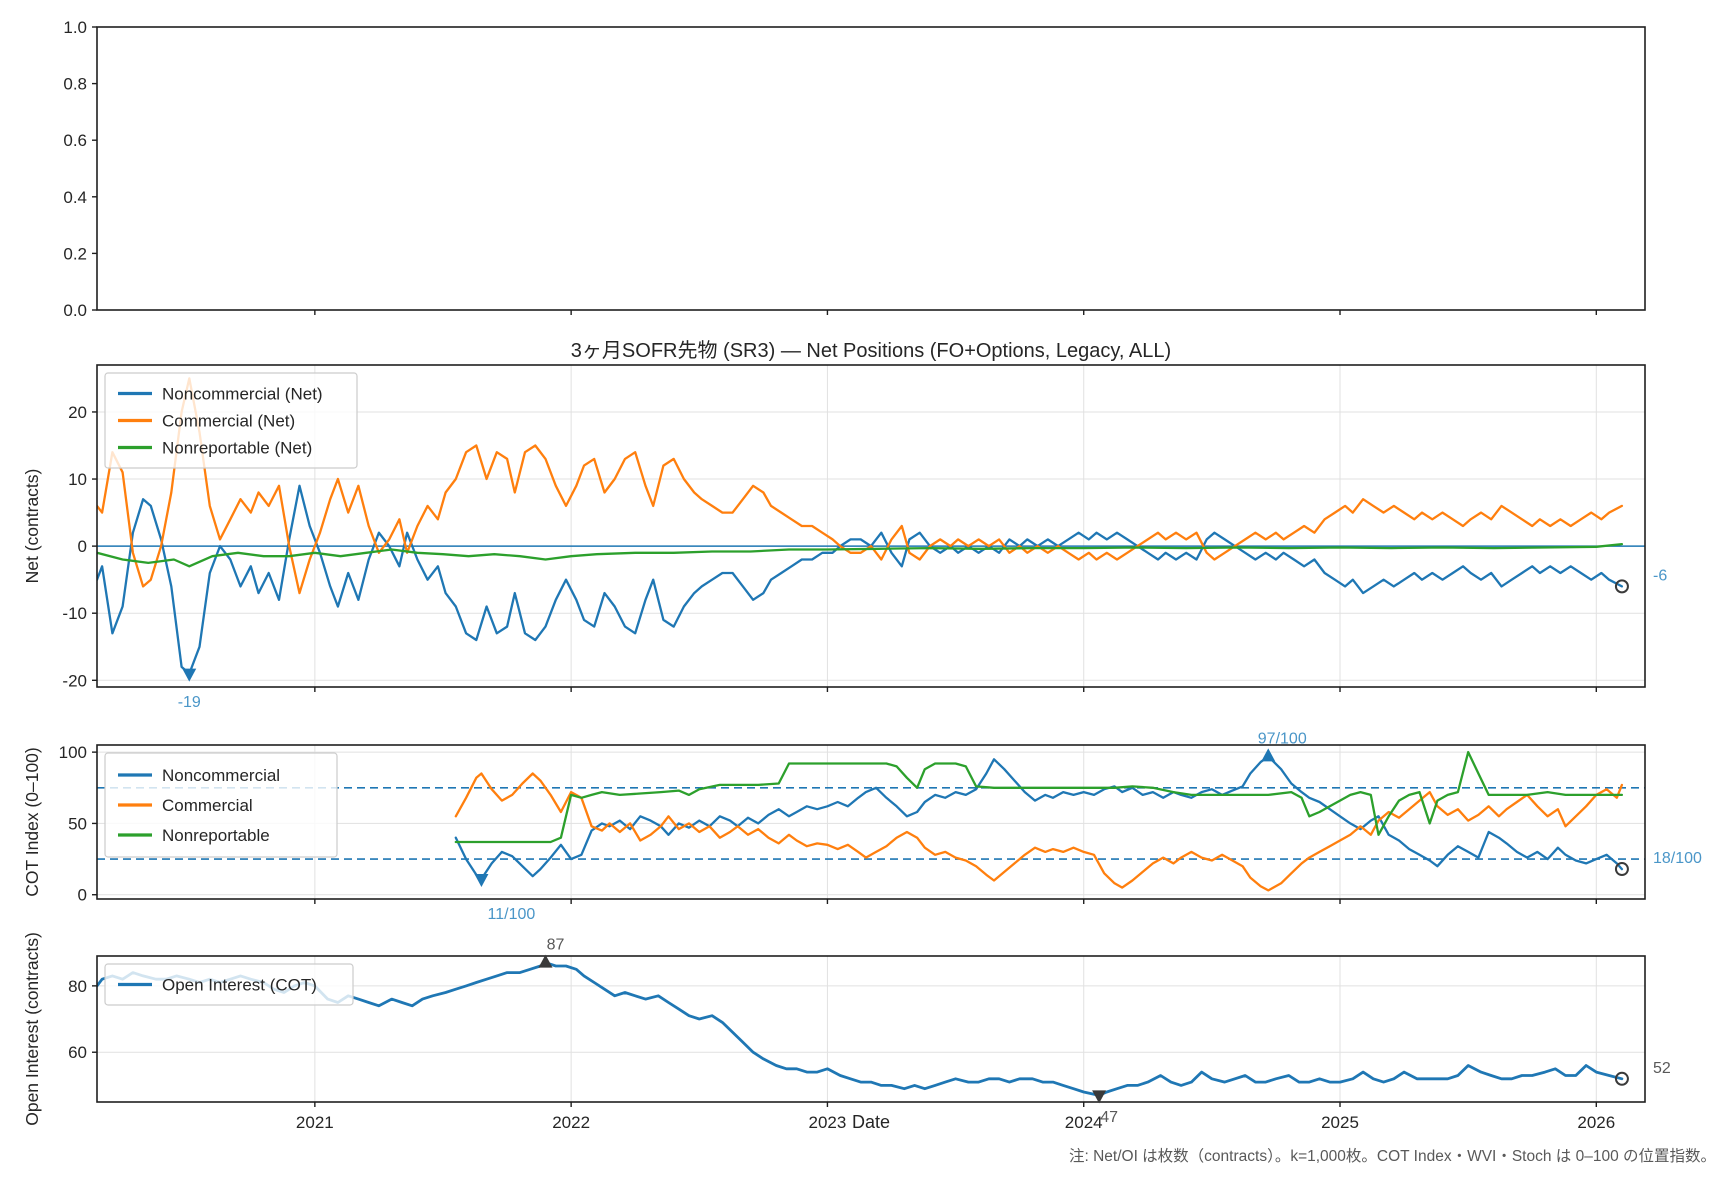  I want to click on y-tick-label: 0.8, so click(75, 84).